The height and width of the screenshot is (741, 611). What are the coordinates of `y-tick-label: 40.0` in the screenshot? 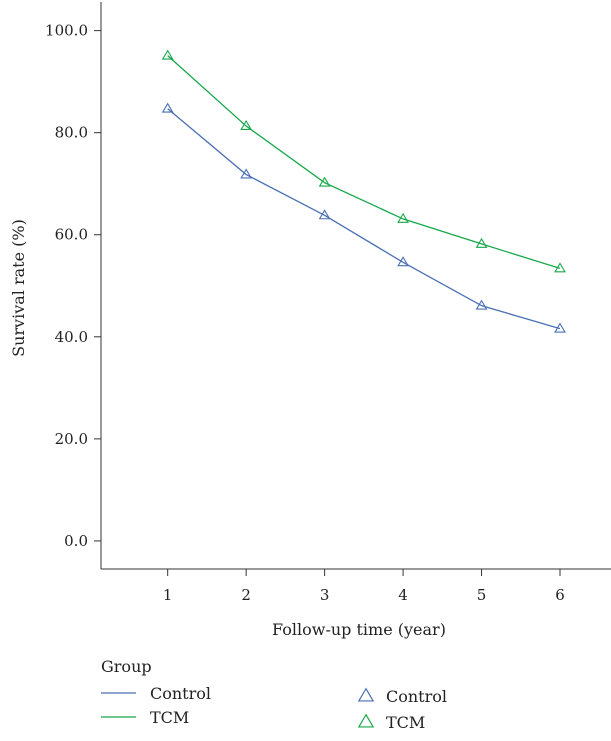 It's located at (71, 337).